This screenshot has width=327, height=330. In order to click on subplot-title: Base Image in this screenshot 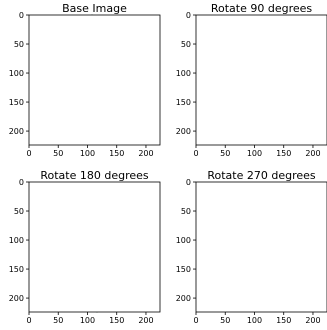, I will do `click(94, 8)`.